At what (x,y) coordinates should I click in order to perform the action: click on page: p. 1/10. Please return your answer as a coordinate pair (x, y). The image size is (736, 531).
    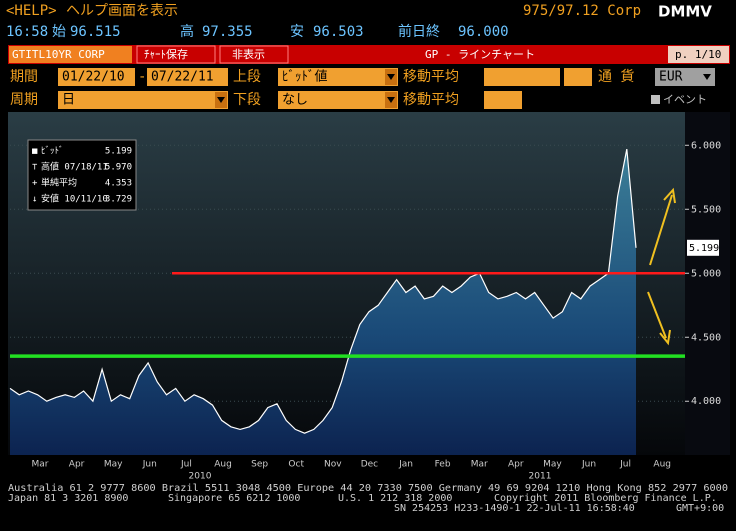
    Looking at the image, I should click on (698, 54).